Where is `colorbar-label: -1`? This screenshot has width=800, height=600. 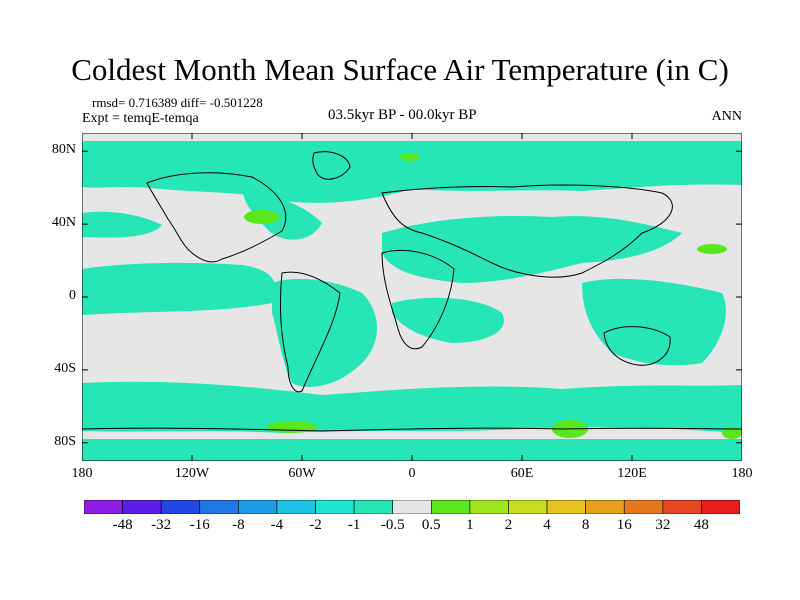
colorbar-label: -1 is located at coordinates (354, 525).